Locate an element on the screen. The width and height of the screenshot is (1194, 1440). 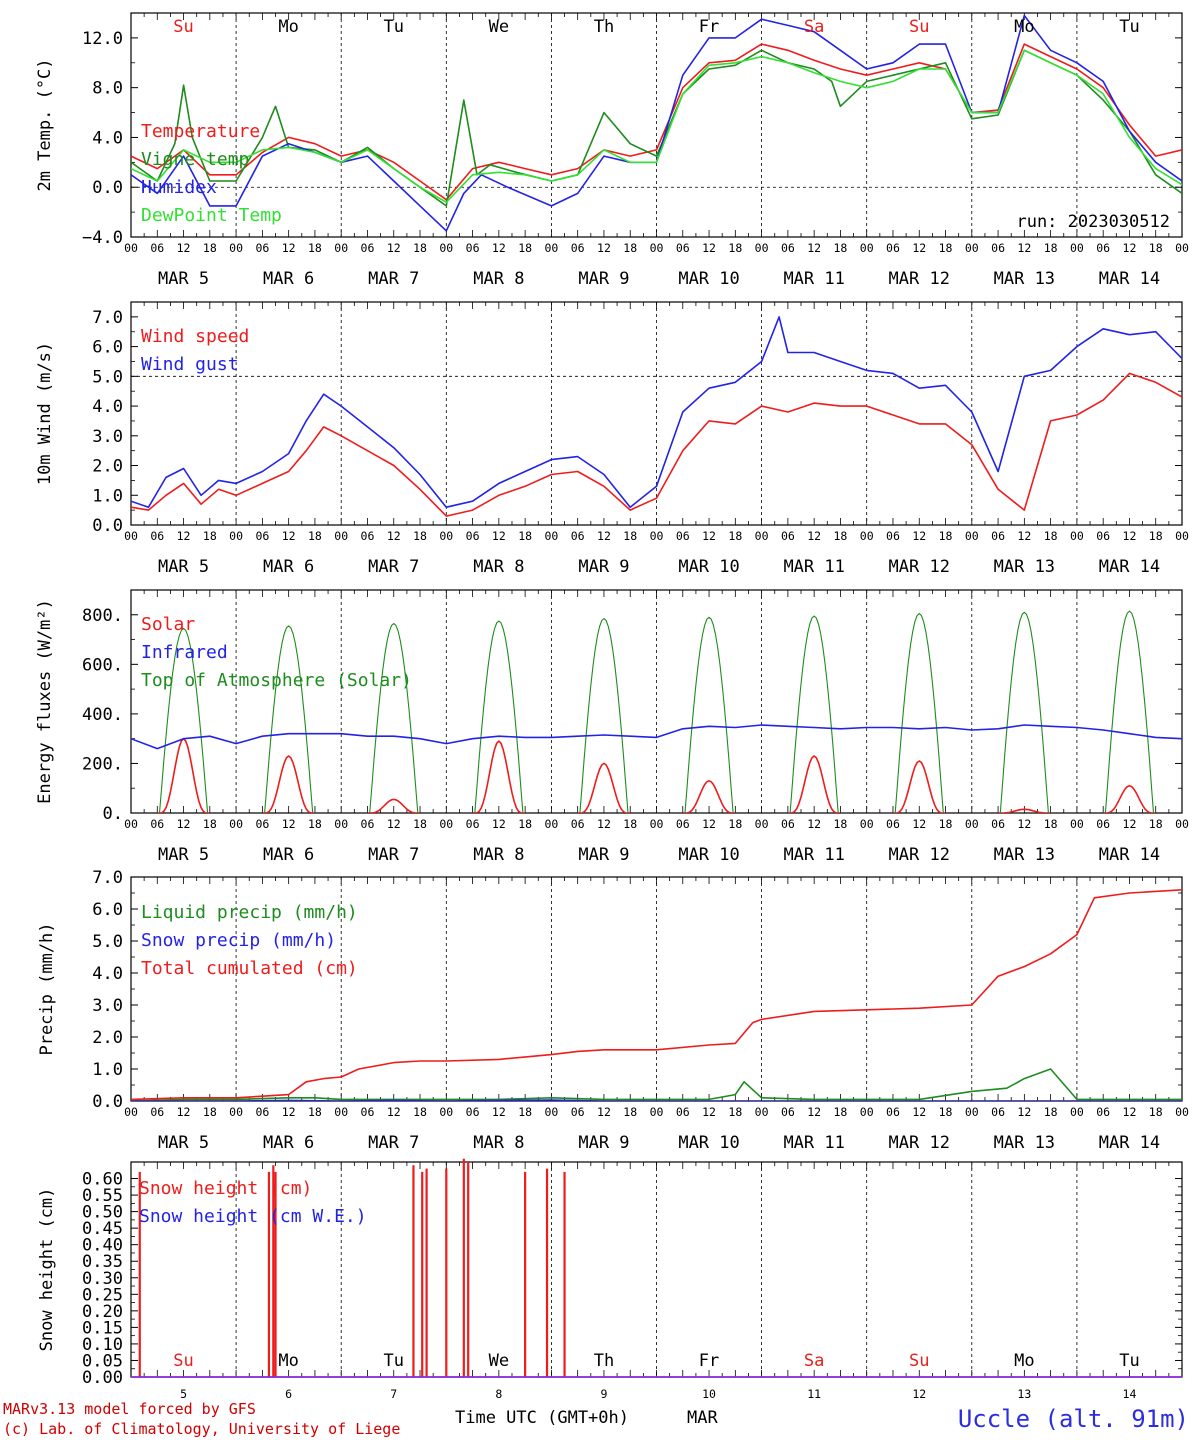
x-axis-month: MAR is located at coordinates (702, 1418).